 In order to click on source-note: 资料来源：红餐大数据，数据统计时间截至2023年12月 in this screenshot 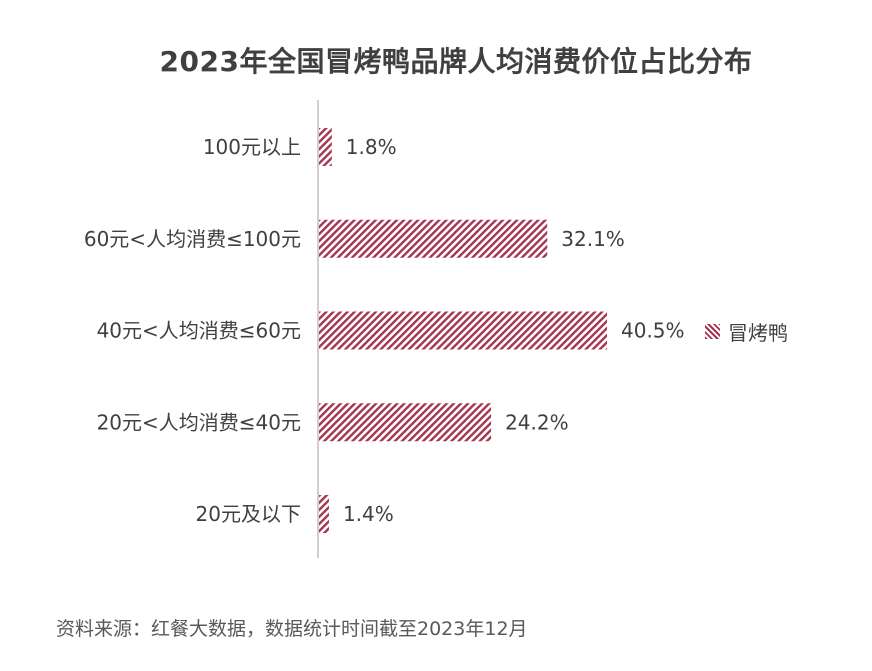, I will do `click(292, 629)`.